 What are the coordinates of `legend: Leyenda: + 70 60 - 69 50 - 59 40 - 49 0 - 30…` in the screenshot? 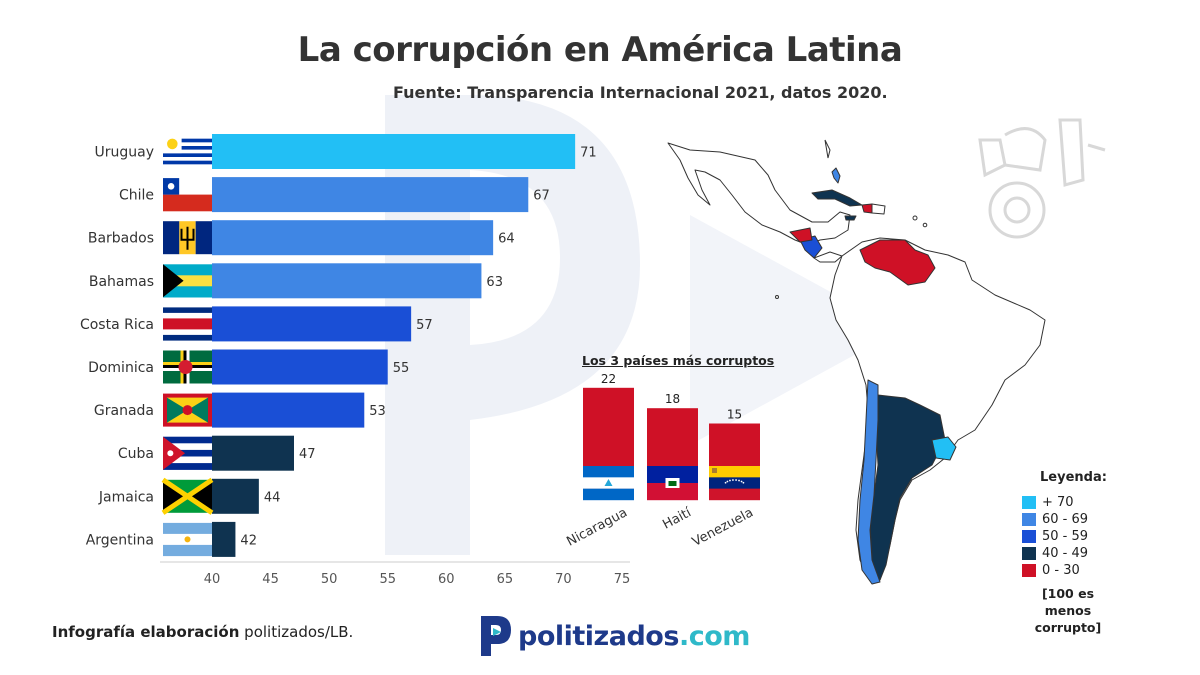 It's located at (1068, 553).